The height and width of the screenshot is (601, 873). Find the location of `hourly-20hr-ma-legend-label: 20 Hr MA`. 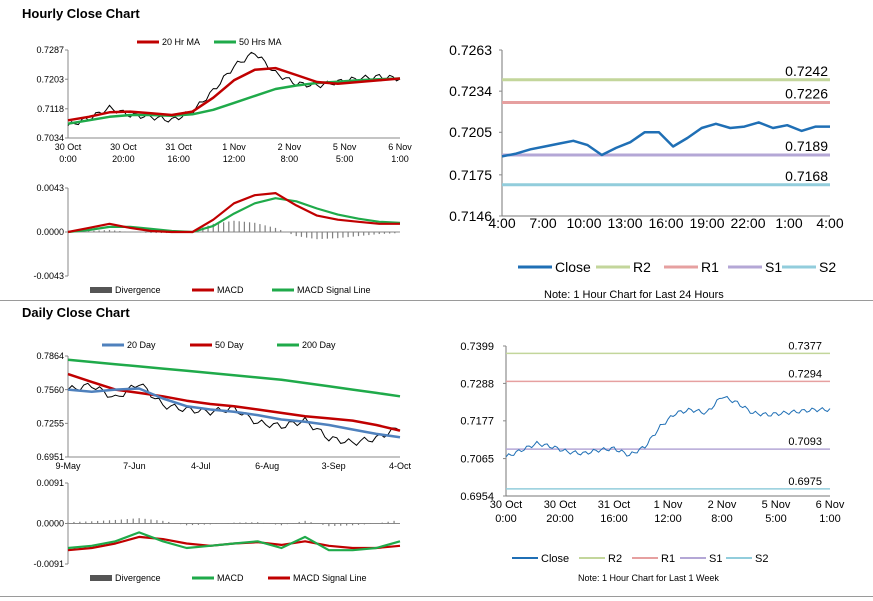

hourly-20hr-ma-legend-label: 20 Hr MA is located at coordinates (181, 42).